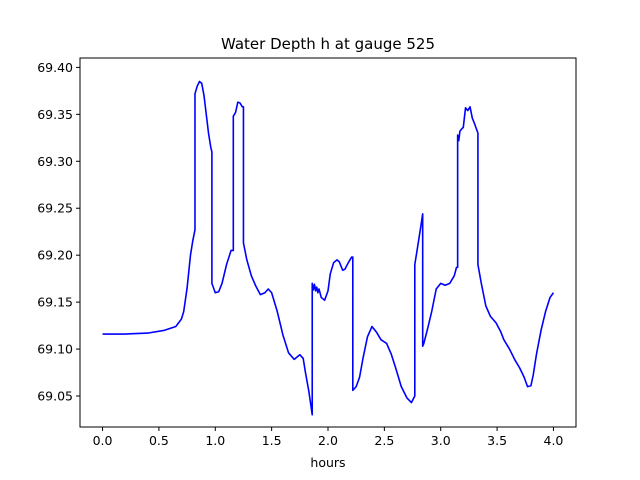 The height and width of the screenshot is (480, 640). I want to click on x-axis-ticks: 0.0 0.5 1.0 1.5 2.0 2.5 3.0 3.5 4.0, so click(328, 437).